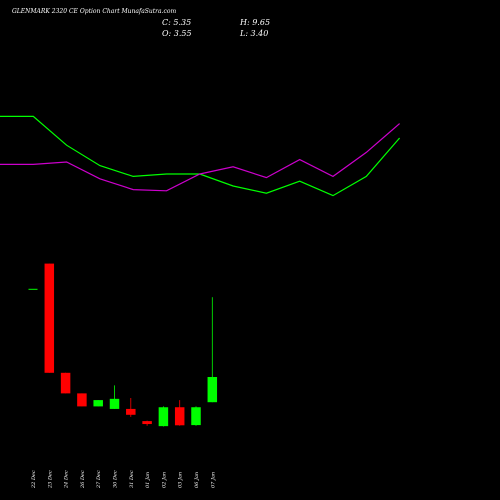 This screenshot has height=500, width=500. Describe the element at coordinates (213, 480) in the screenshot. I see `x-tick-label: 07 Jan` at that location.